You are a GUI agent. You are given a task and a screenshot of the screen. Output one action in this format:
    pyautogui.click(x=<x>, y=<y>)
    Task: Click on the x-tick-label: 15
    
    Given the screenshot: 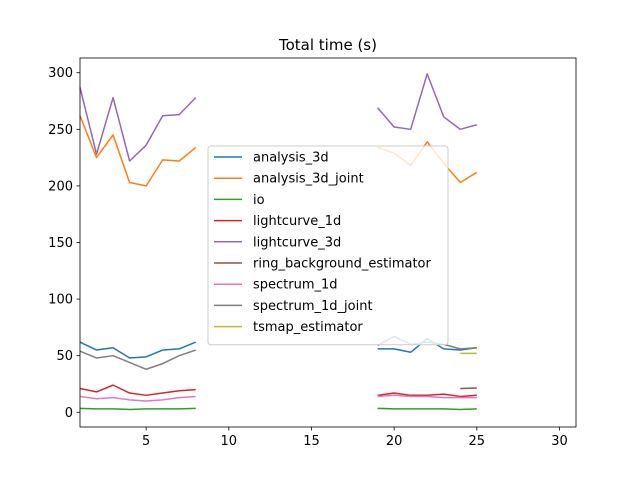 What is the action you would take?
    pyautogui.click(x=311, y=441)
    